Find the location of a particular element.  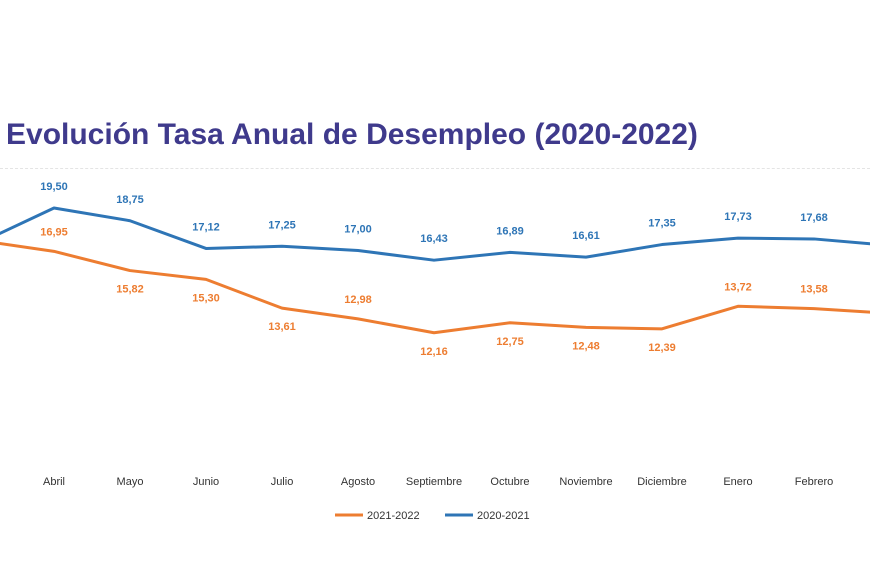

data-label: 12,75 is located at coordinates (510, 342).